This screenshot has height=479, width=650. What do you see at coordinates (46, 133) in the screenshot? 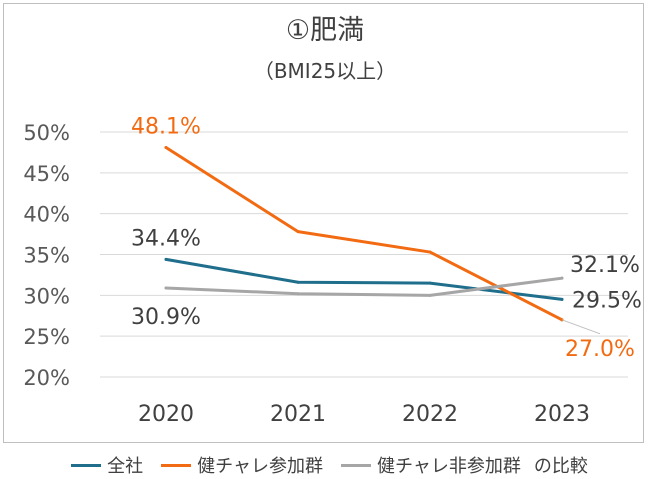
I see `y-tick-label: 50%` at bounding box center [46, 133].